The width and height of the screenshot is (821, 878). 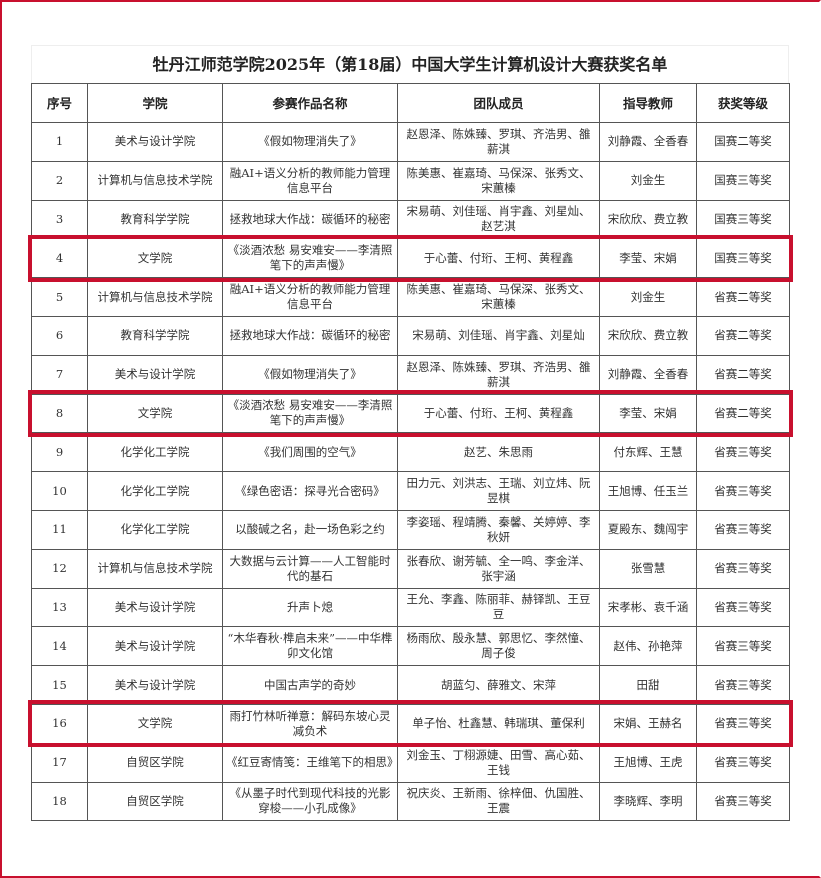 What do you see at coordinates (310, 607) in the screenshot?
I see `cell-work-title: 升声卜熄` at bounding box center [310, 607].